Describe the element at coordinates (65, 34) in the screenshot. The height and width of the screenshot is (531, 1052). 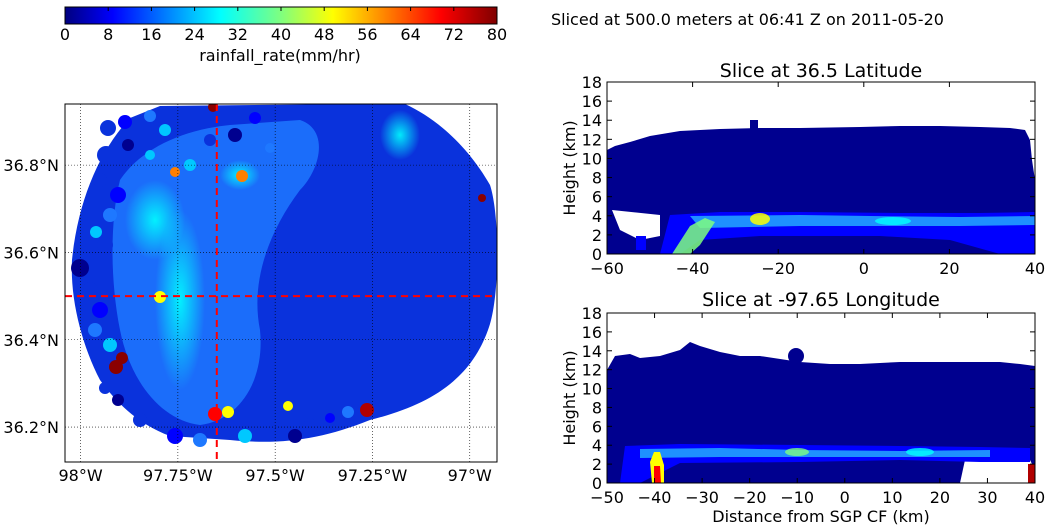
I see `colorbar-tick-label: 0` at that location.